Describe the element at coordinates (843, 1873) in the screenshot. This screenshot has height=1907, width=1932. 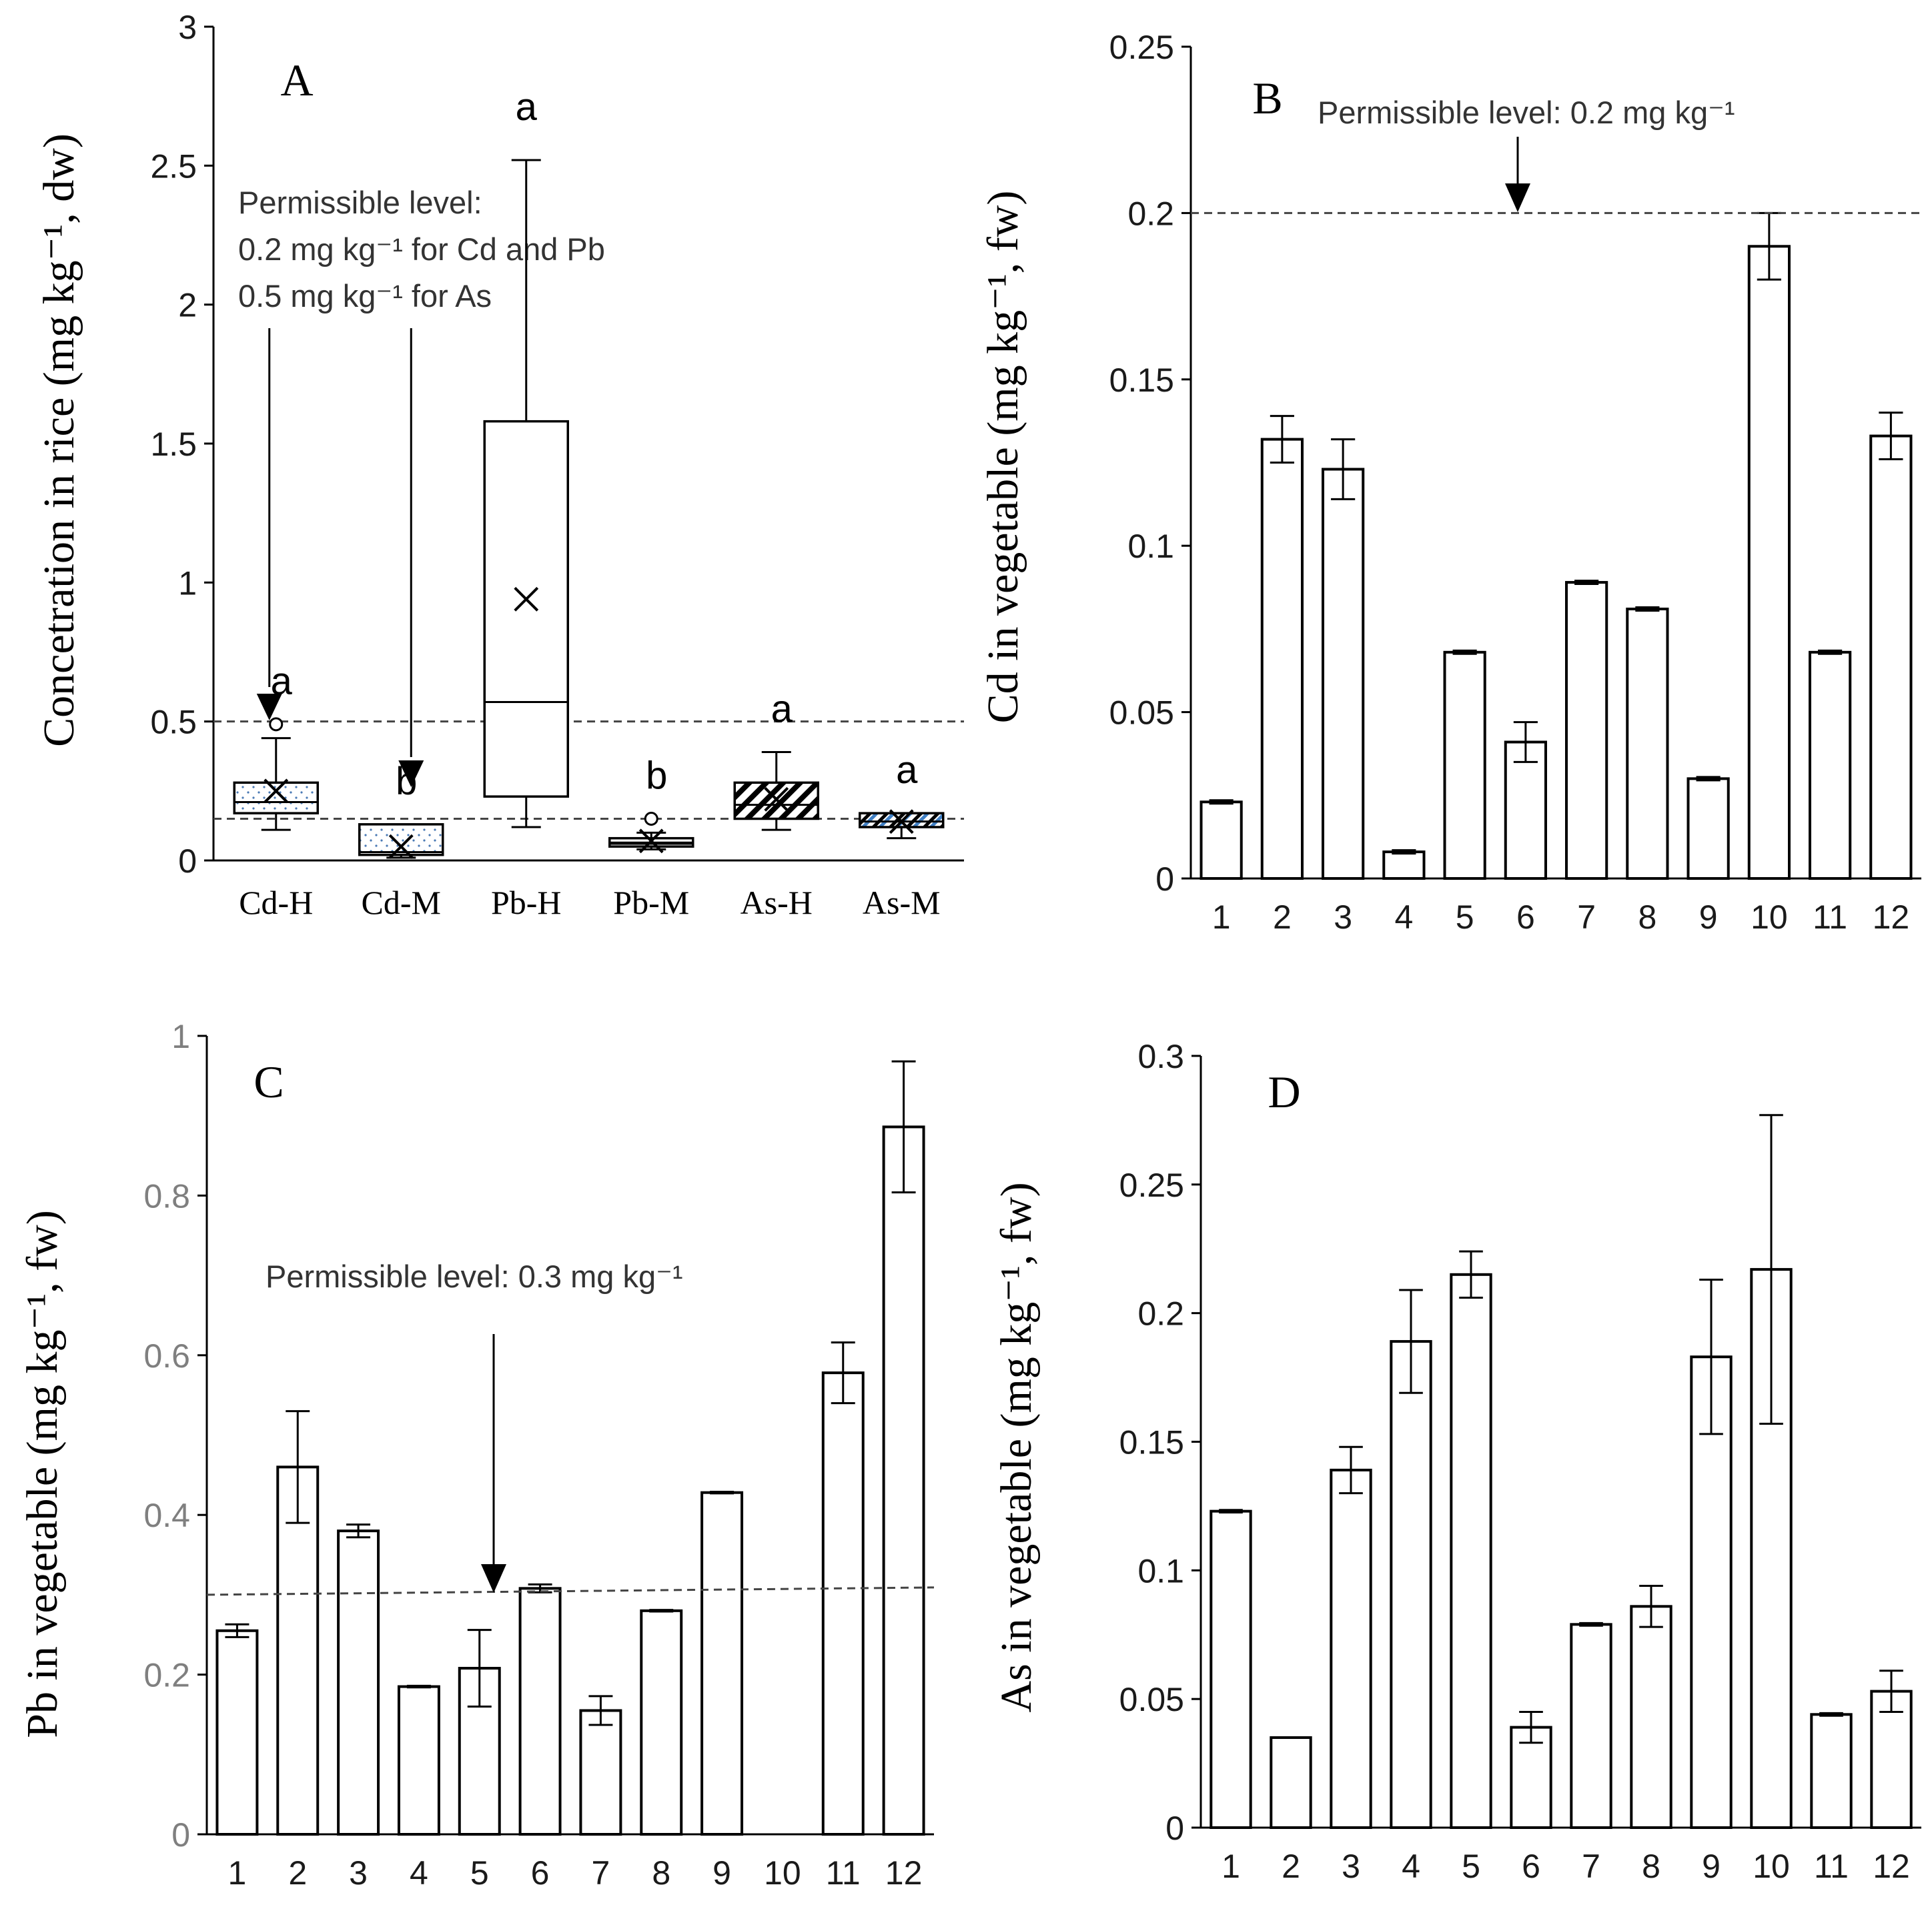
I see `panel-c-x-tick-label-11: 11` at that location.